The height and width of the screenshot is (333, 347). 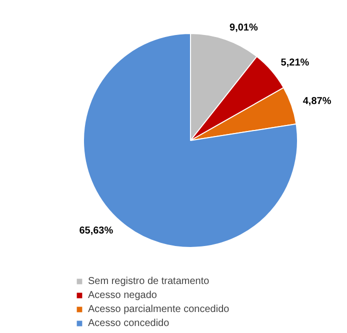 I want to click on legend-label: Acesso negado, so click(x=122, y=295).